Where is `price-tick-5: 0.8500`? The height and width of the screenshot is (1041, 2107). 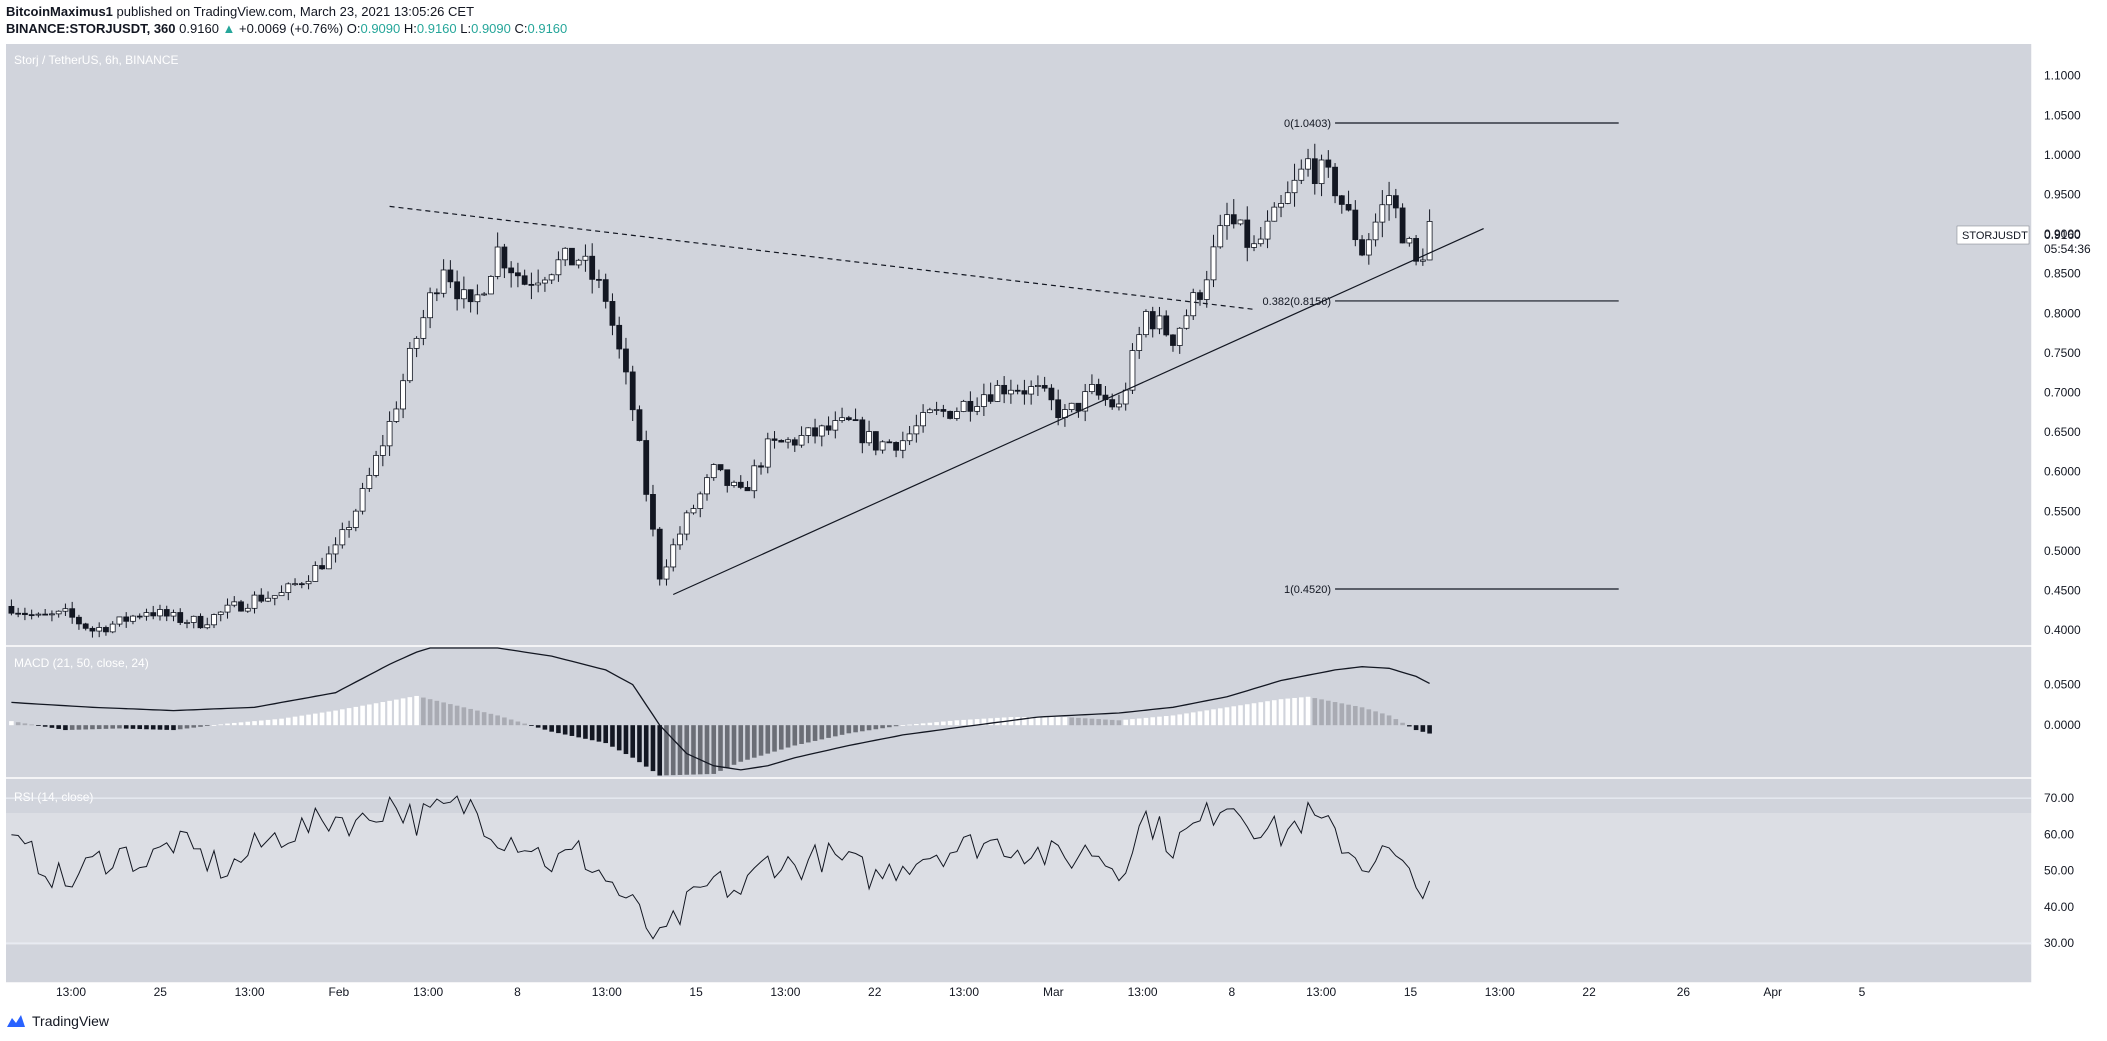 price-tick-5: 0.8500 is located at coordinates (2062, 274).